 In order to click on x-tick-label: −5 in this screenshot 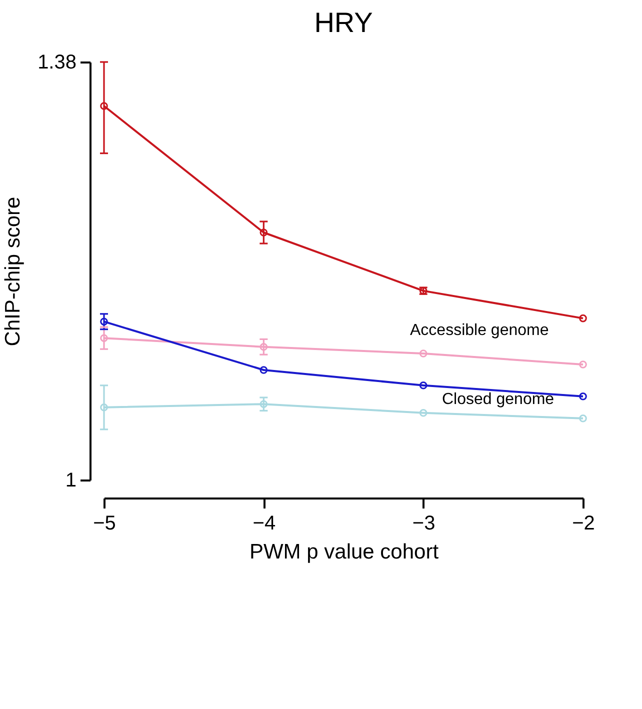, I will do `click(104, 523)`.